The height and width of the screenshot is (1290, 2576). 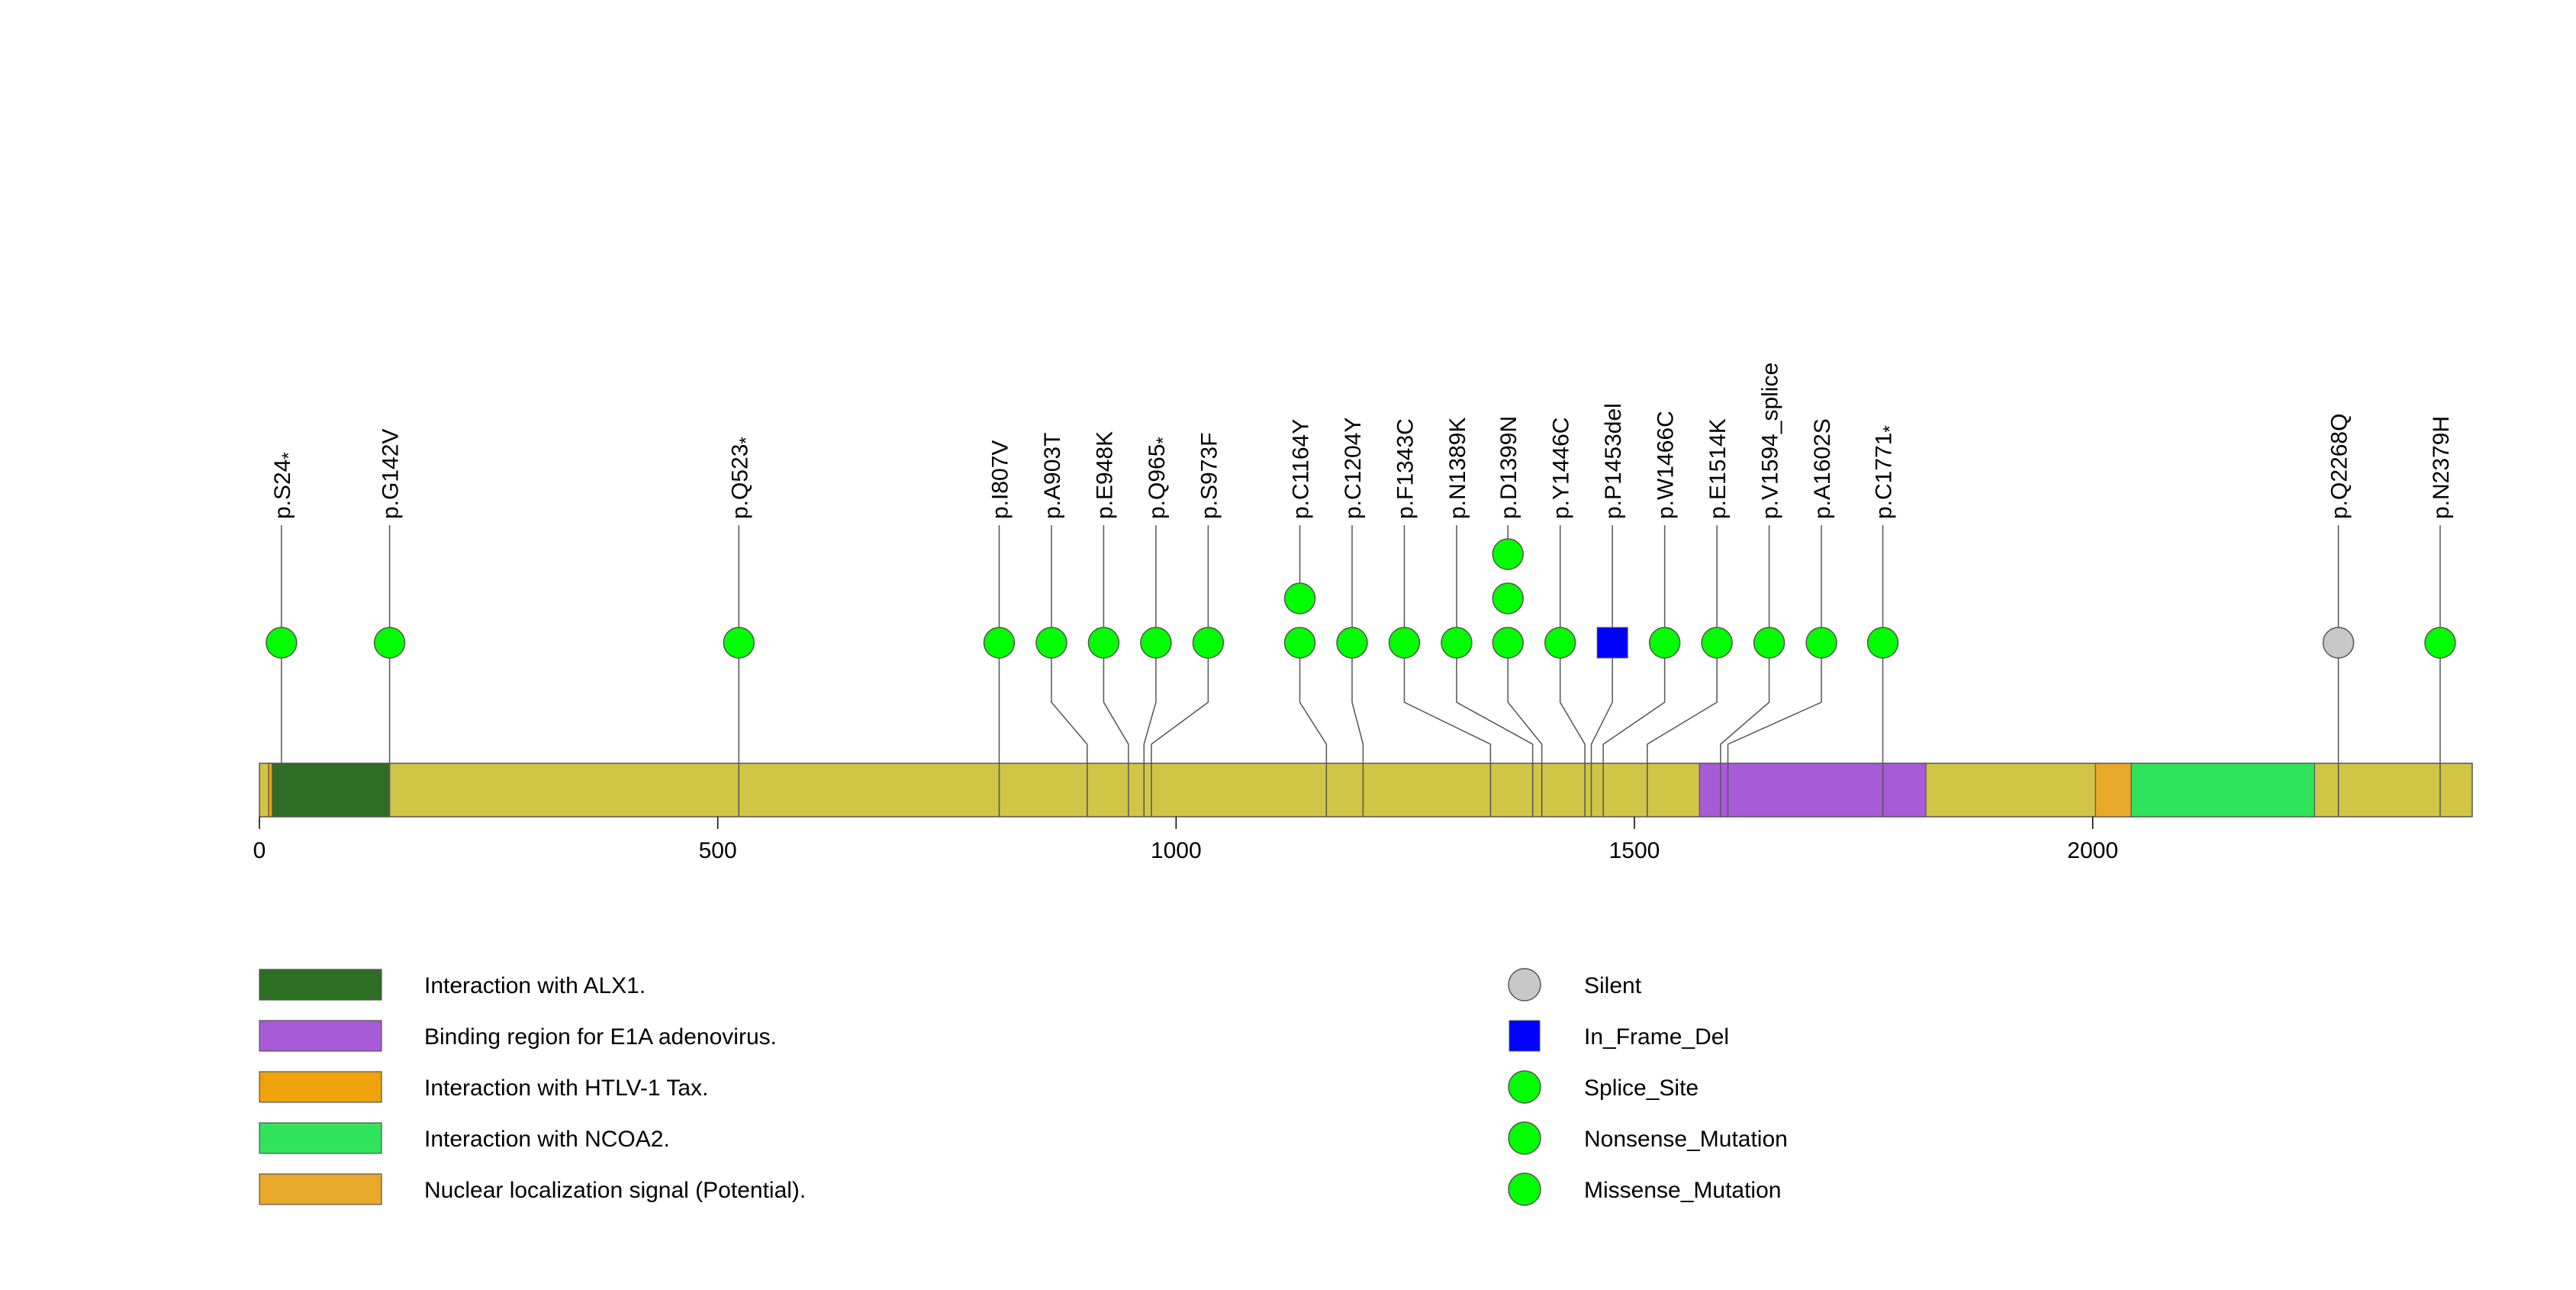 I want to click on mutation-label-7: p.S973F, so click(x=1209, y=476).